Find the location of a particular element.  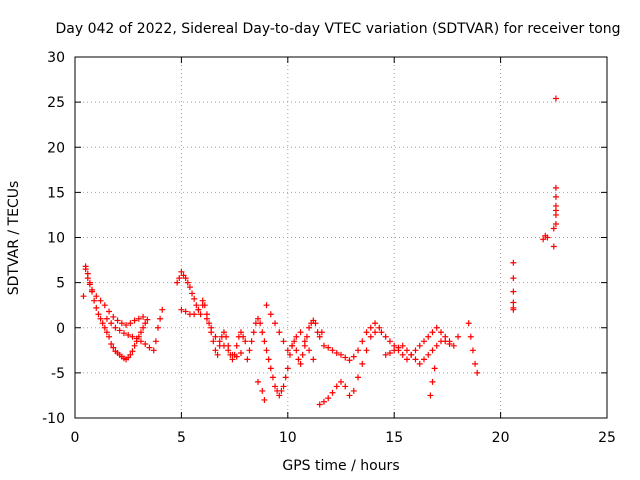

y-tick-label: -5 is located at coordinates (58, 374).